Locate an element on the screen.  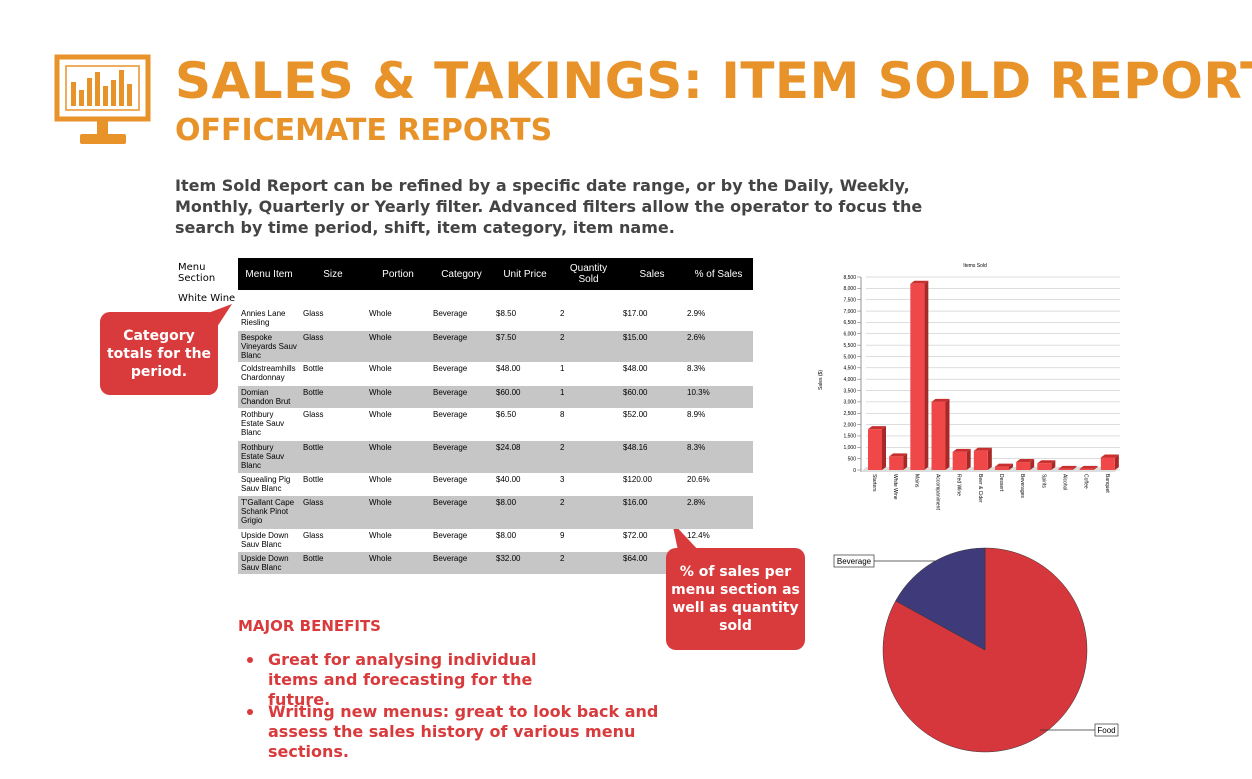
y-tick-label: 5,500 is located at coordinates (849, 346).